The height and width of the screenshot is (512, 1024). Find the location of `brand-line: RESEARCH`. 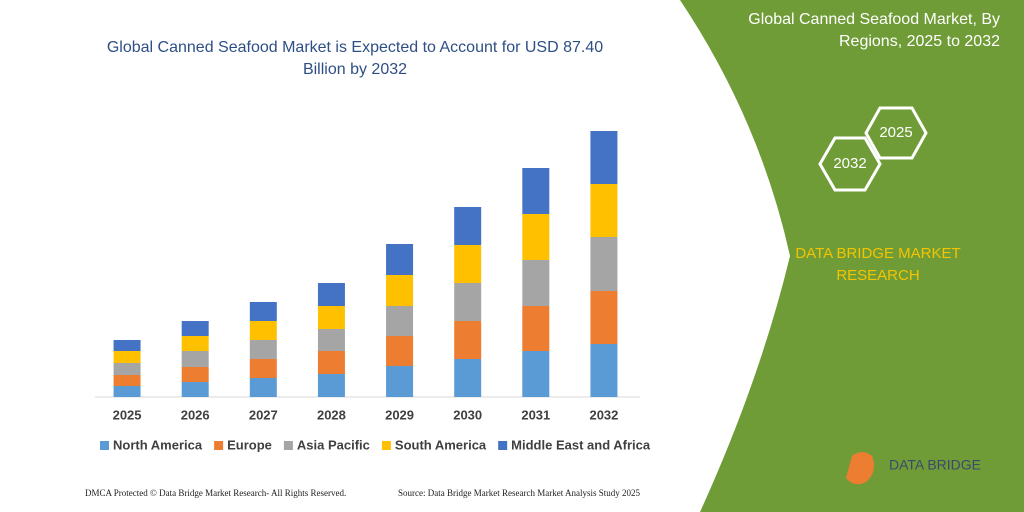

brand-line: RESEARCH is located at coordinates (877, 275).